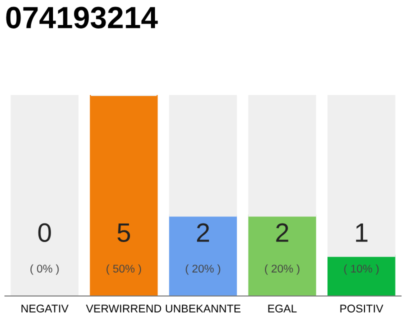  I want to click on data-label: 5 ( 50% ), so click(124, 249).